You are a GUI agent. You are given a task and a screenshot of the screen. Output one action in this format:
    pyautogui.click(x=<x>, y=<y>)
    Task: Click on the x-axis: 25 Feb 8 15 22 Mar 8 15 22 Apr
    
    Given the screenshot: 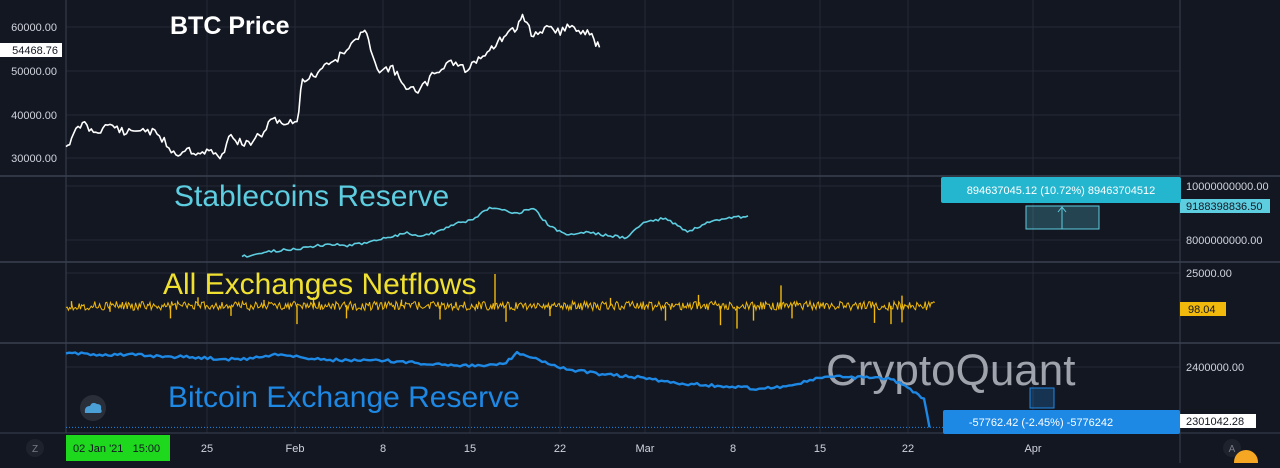 What is the action you would take?
    pyautogui.click(x=621, y=449)
    